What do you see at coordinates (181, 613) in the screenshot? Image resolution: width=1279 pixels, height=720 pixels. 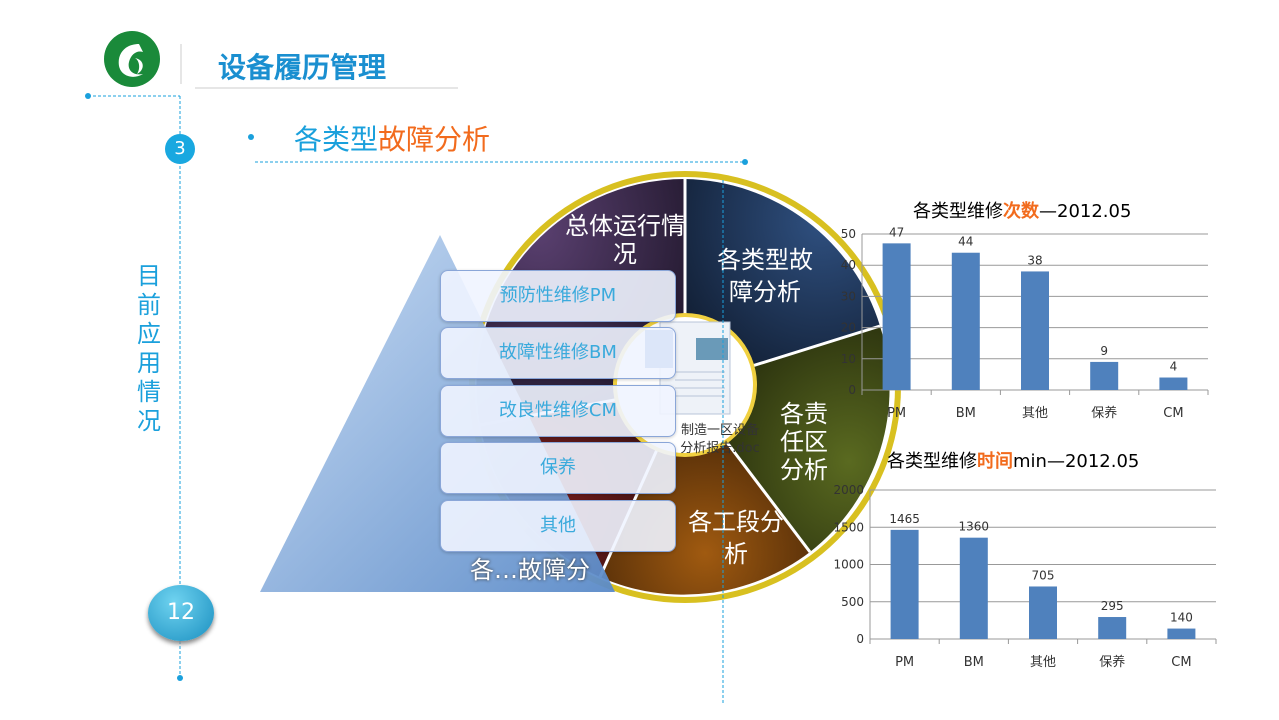 I see `page-number-badge: 12` at bounding box center [181, 613].